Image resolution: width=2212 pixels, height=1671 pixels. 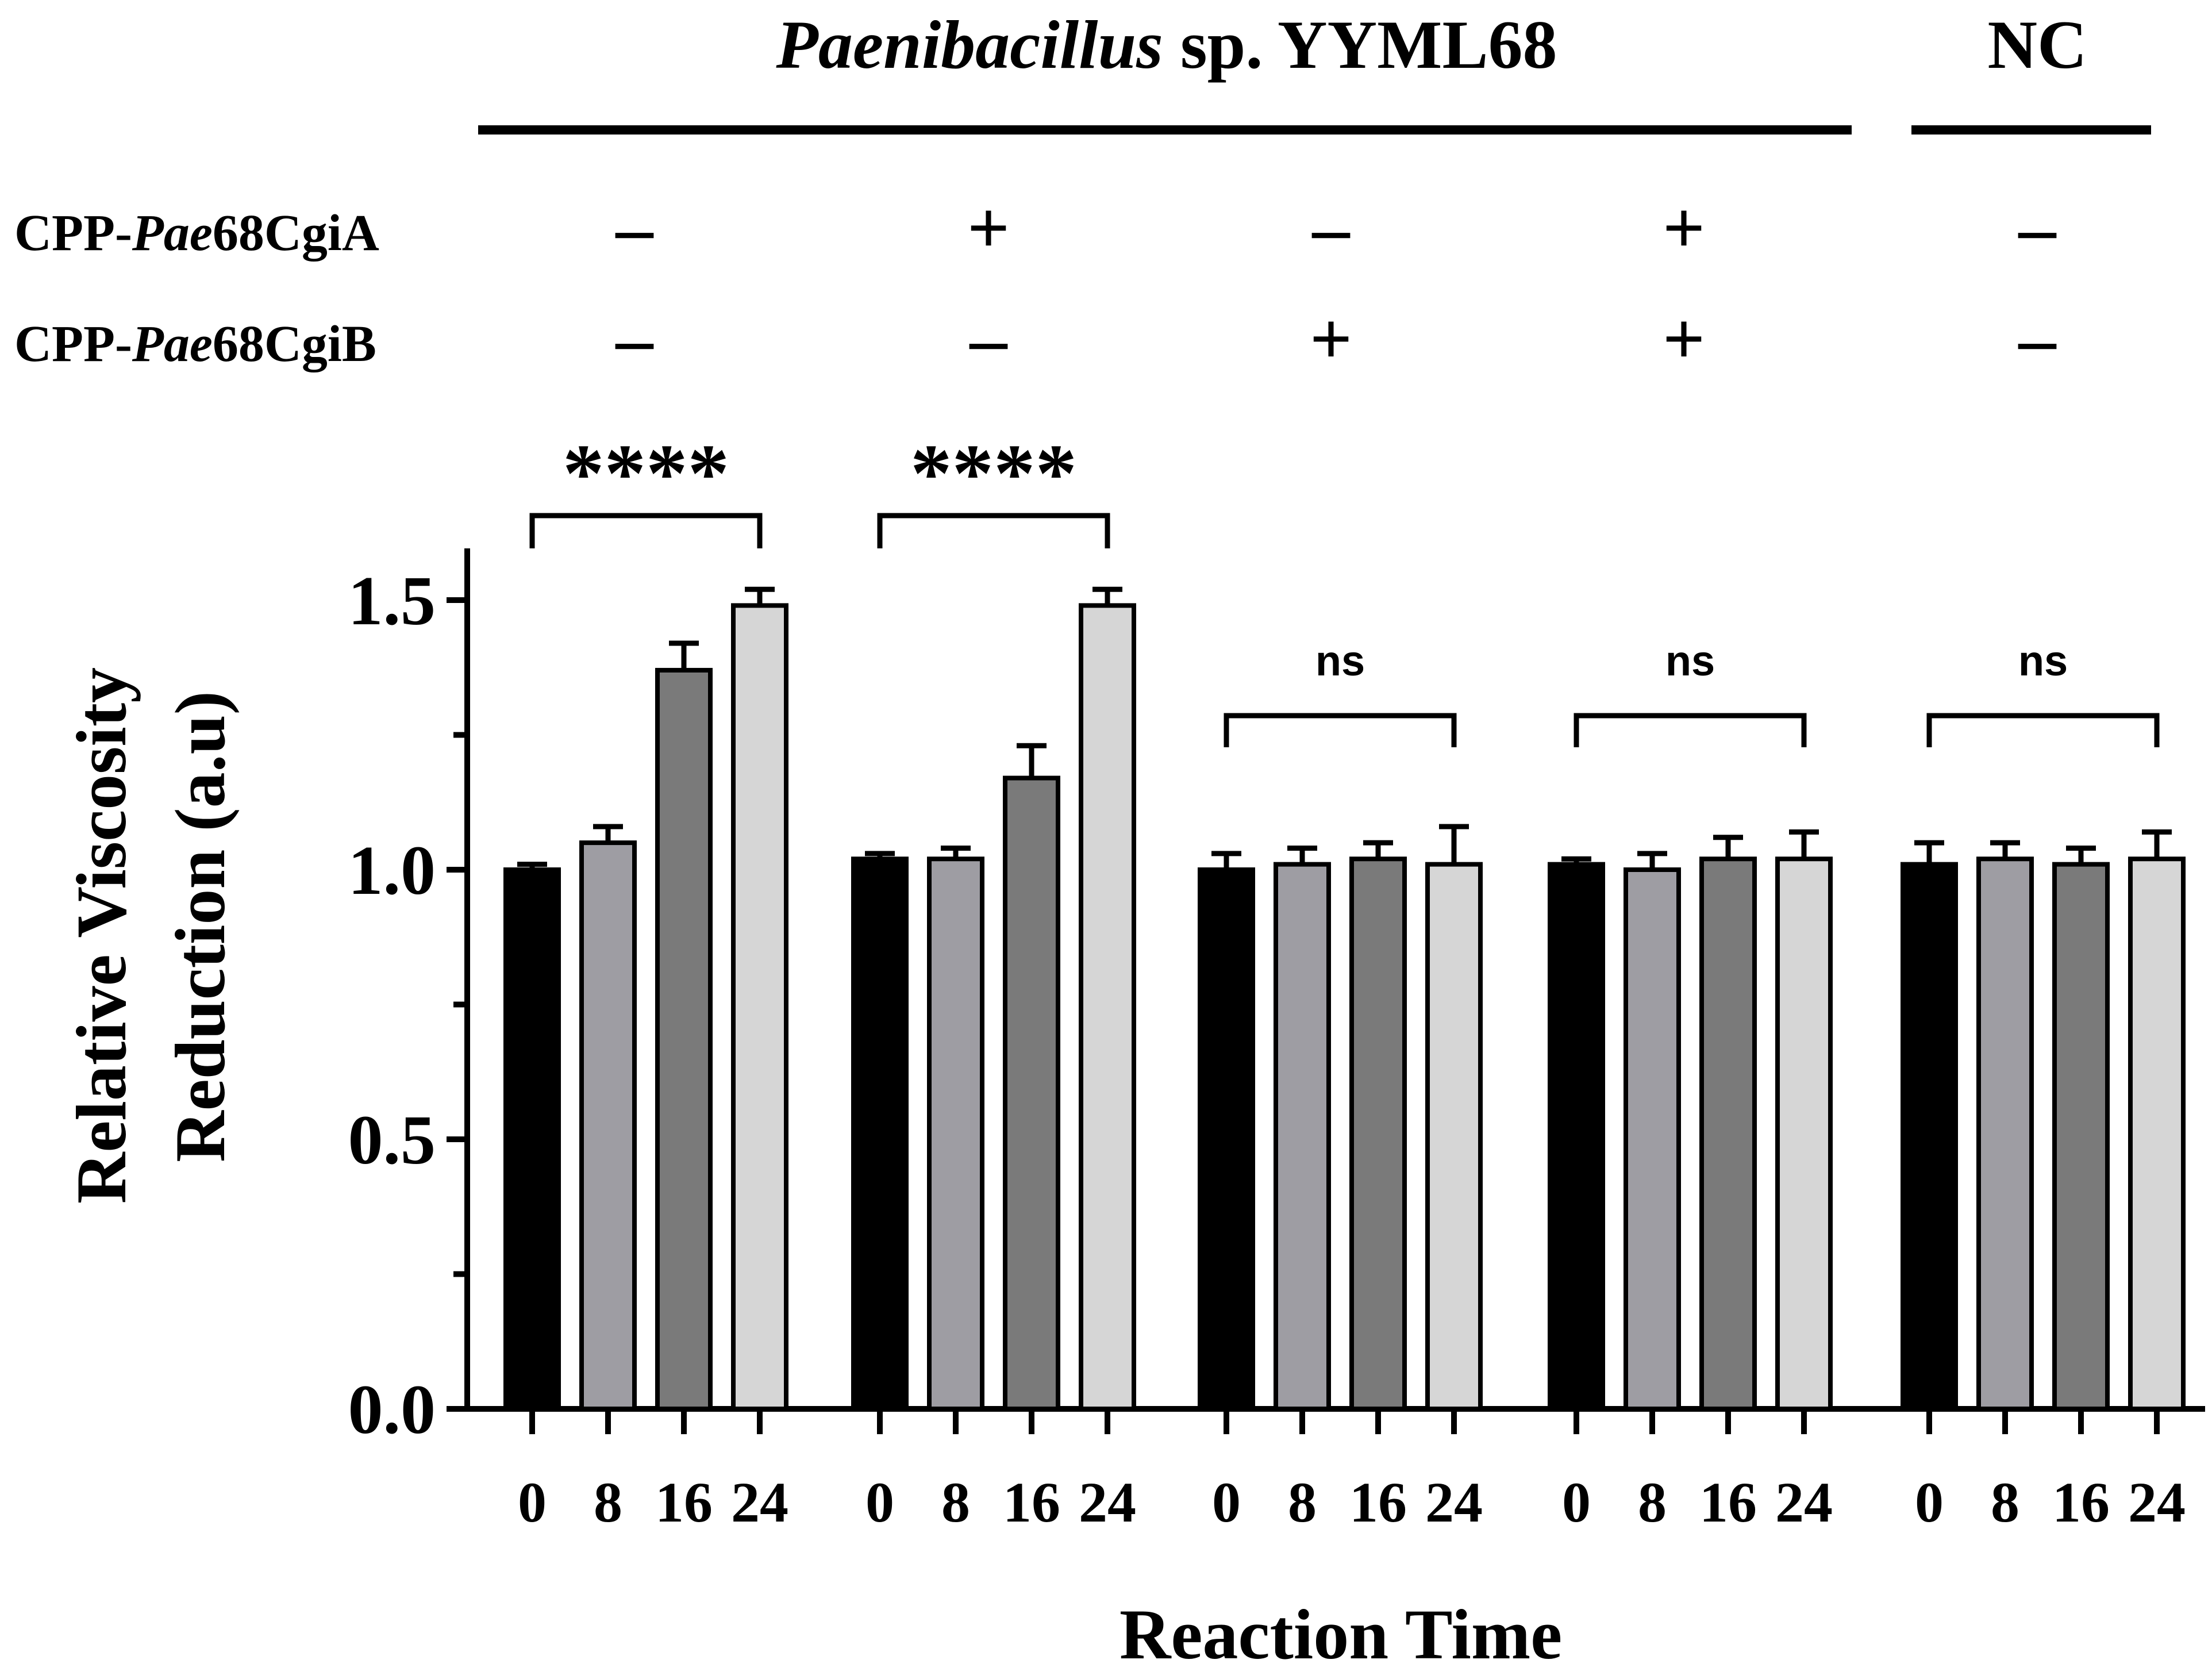 I want to click on organism-label: Paenibacillus sp. YYML68, so click(x=1166, y=45).